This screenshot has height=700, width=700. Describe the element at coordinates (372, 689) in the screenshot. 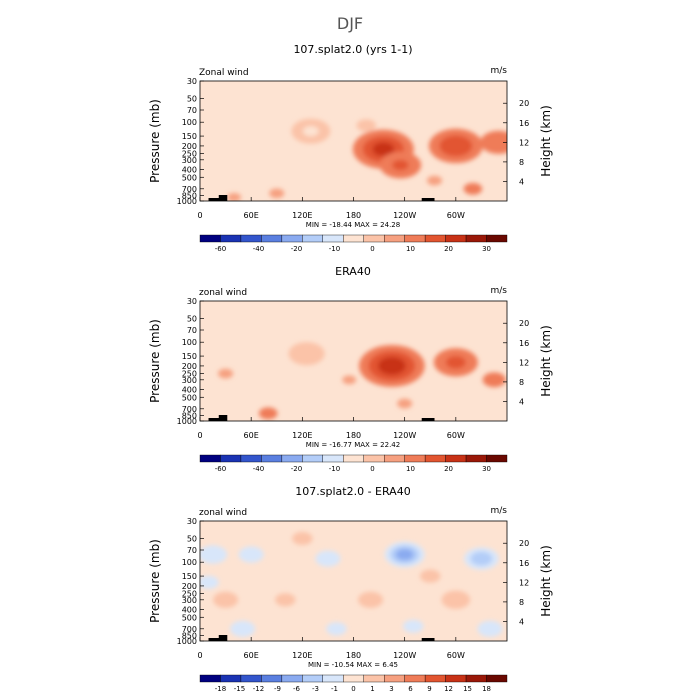

I see `colorbar-label: 1` at that location.